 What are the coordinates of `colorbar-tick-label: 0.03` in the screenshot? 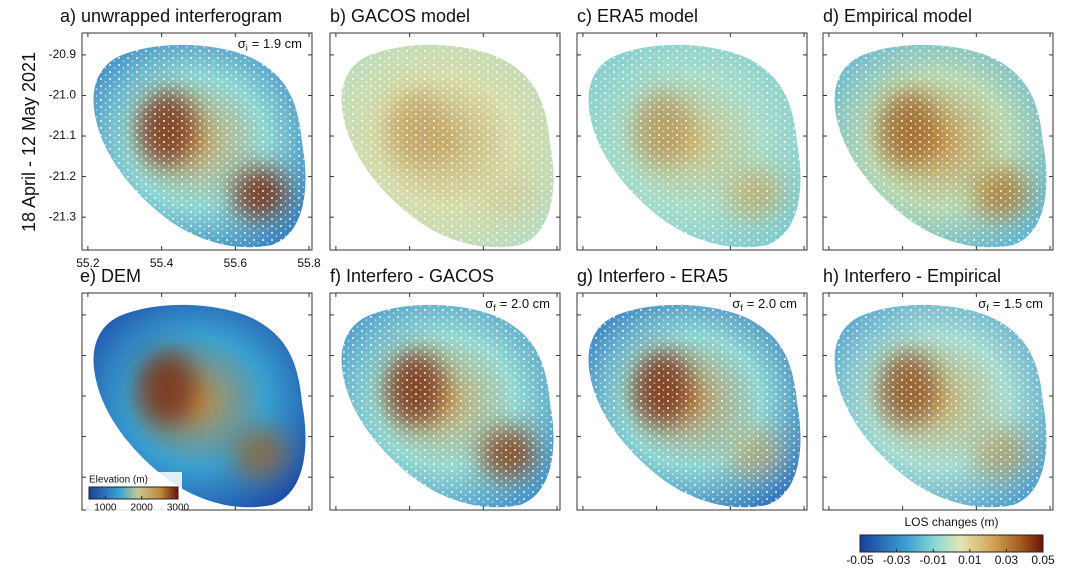 It's located at (1007, 560).